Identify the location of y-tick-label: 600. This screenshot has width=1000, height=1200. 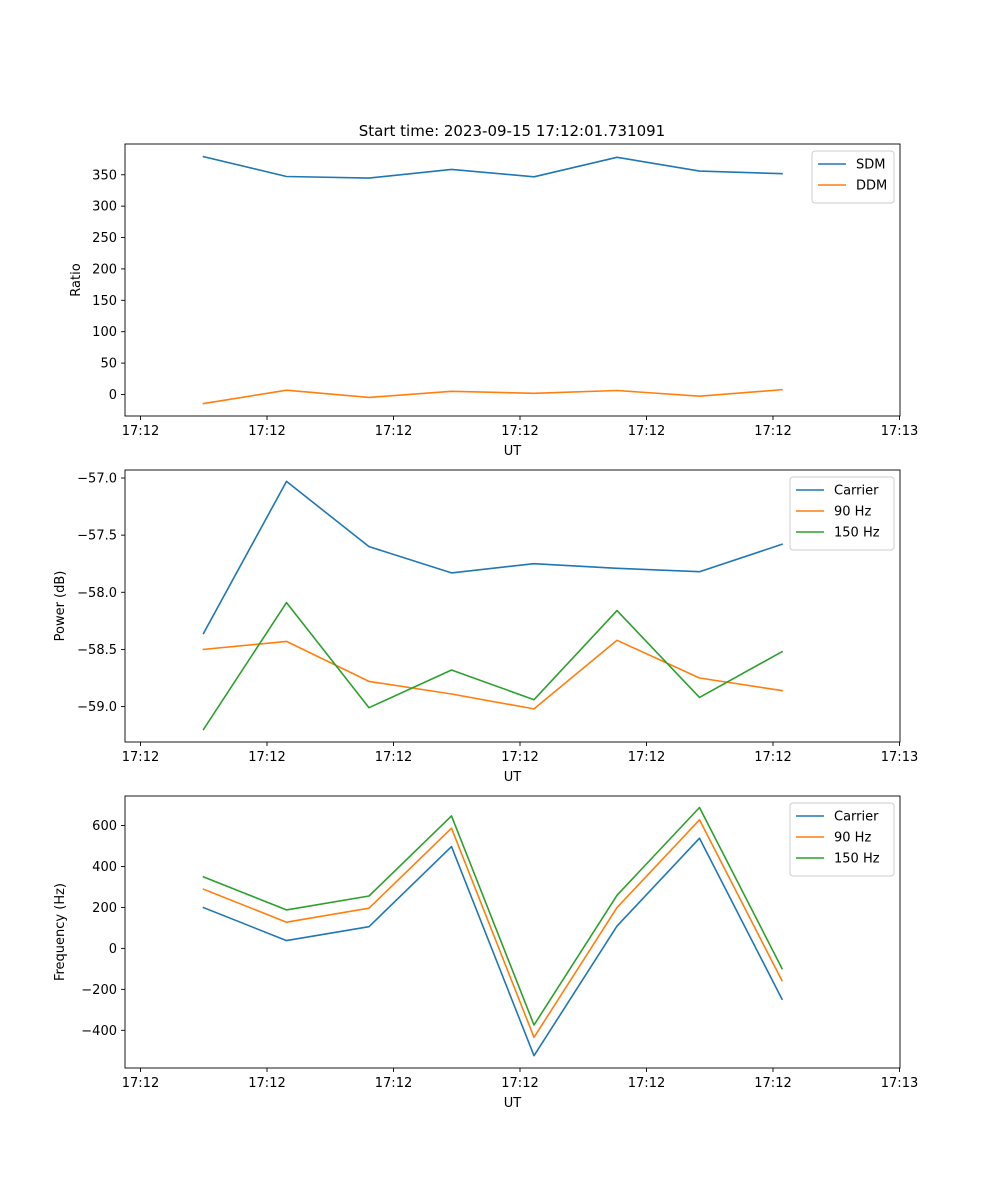
(104, 826).